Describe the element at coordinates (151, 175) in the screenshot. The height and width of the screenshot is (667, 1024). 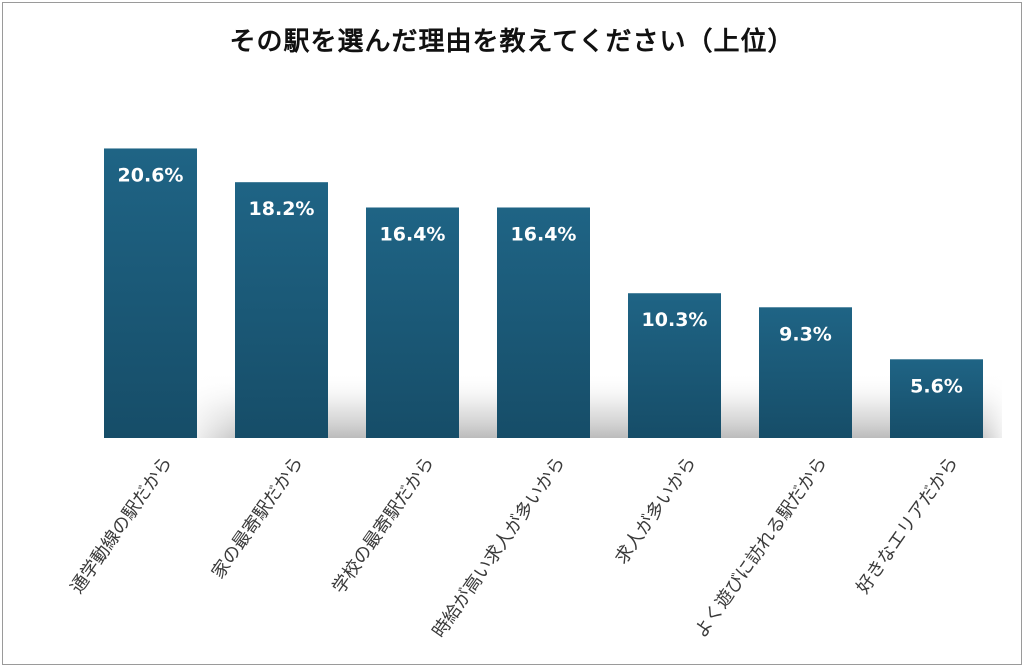
I see `data-label: 20.6%` at that location.